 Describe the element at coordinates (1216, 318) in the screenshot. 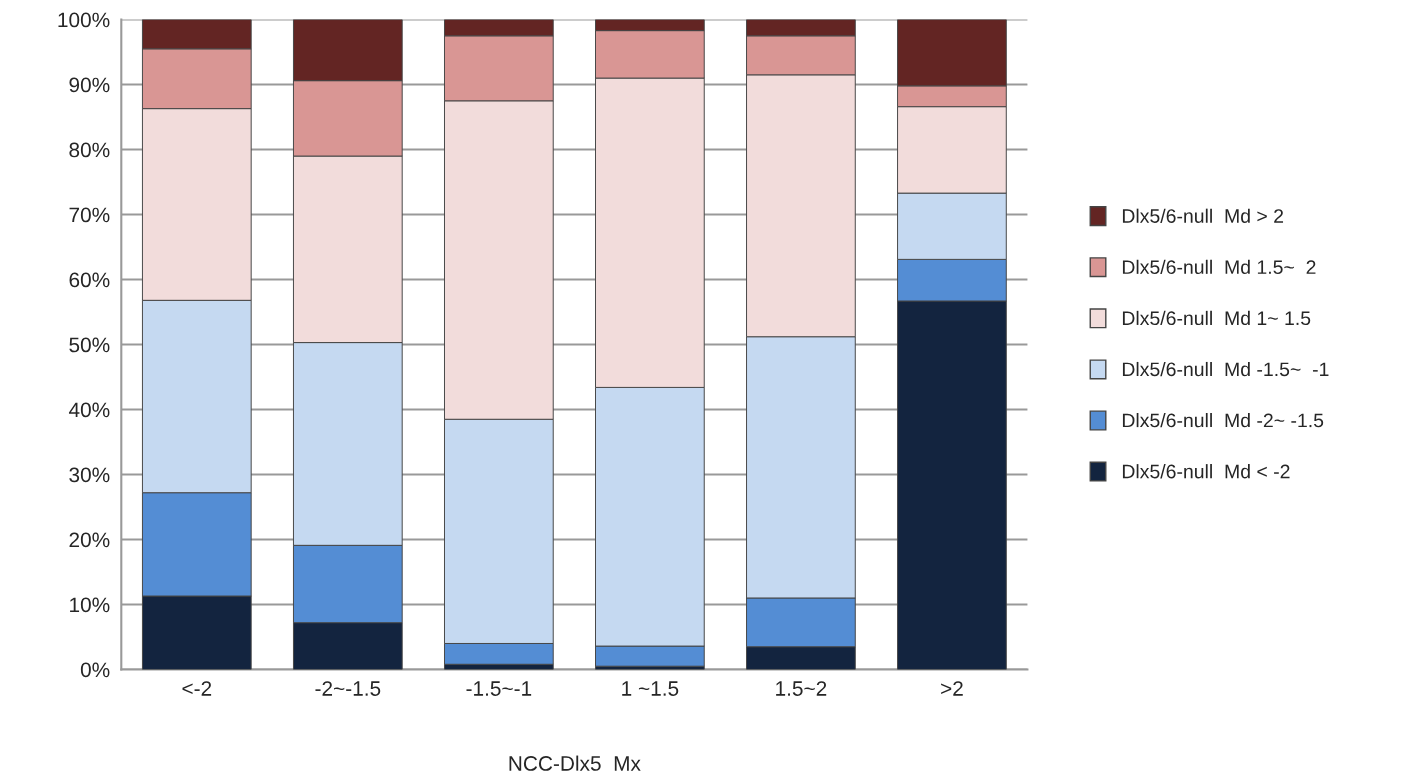

I see `legend-label: Dlx5/6-null Md 1~ 1.5` at that location.